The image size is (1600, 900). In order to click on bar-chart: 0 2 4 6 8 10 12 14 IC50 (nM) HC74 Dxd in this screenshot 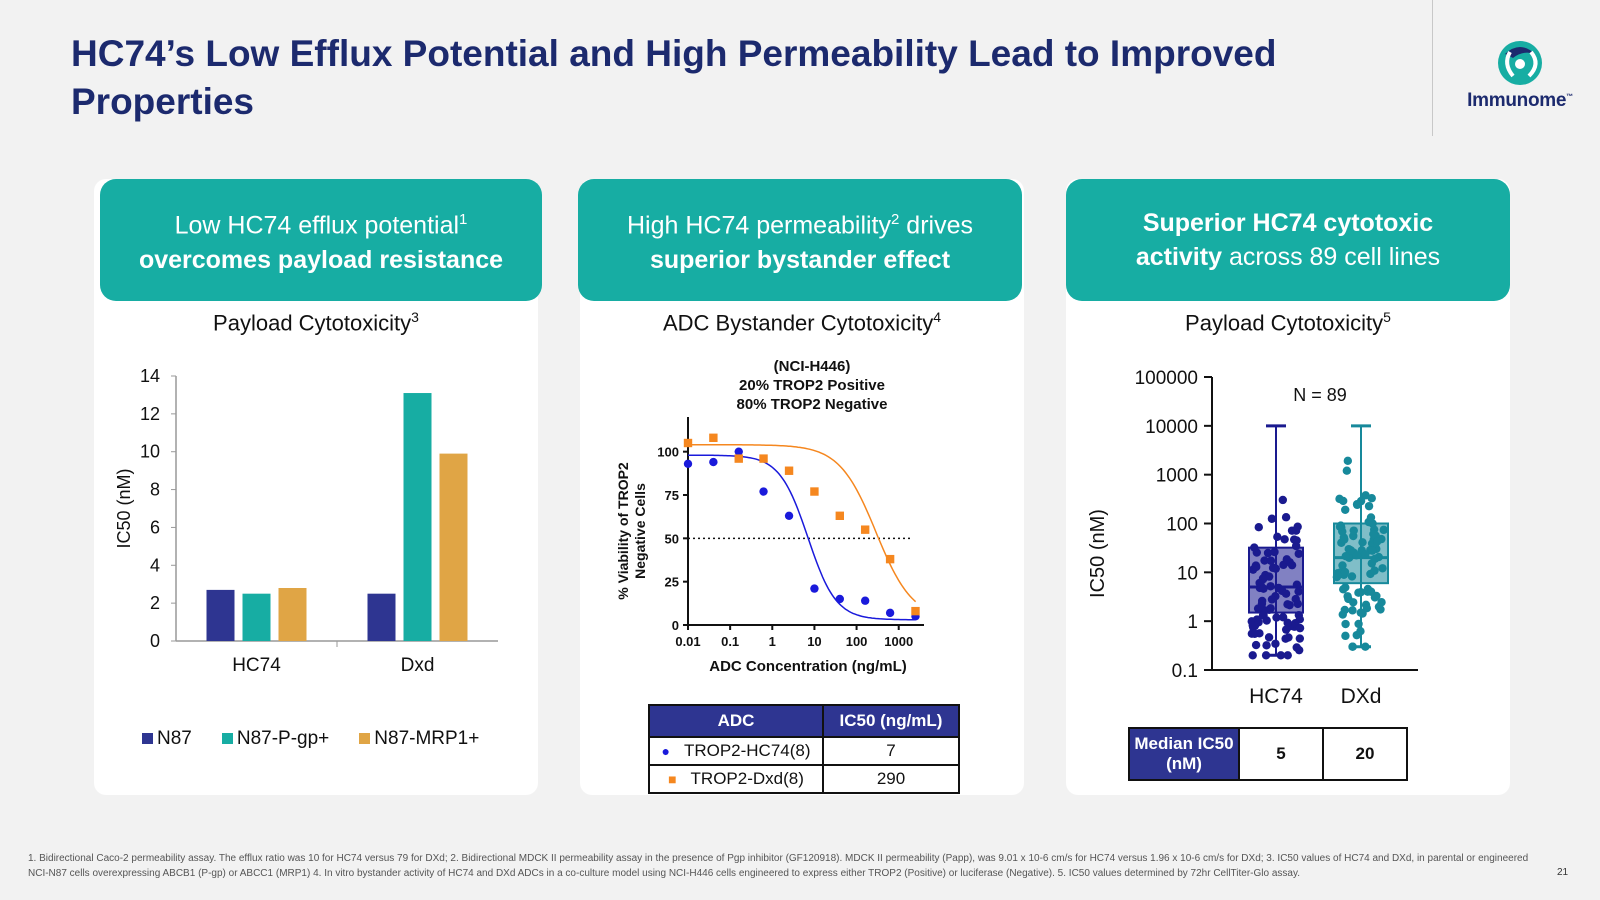, I will do `click(306, 521)`.